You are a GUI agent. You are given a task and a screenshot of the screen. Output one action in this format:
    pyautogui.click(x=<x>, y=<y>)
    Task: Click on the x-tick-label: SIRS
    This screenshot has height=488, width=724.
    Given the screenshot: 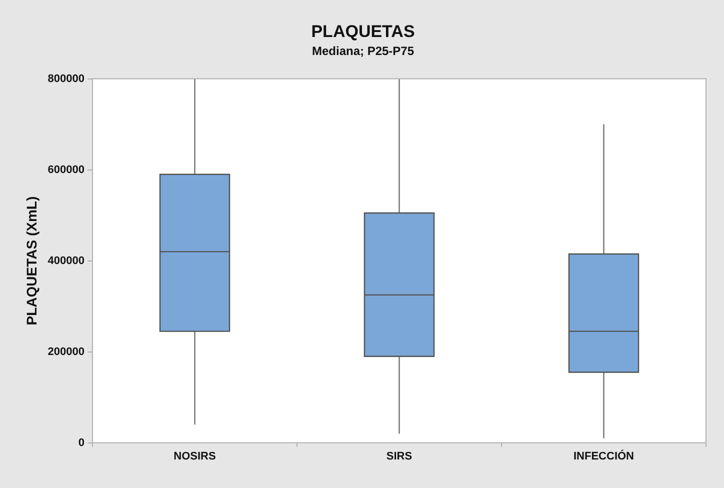 What is the action you would take?
    pyautogui.click(x=399, y=456)
    